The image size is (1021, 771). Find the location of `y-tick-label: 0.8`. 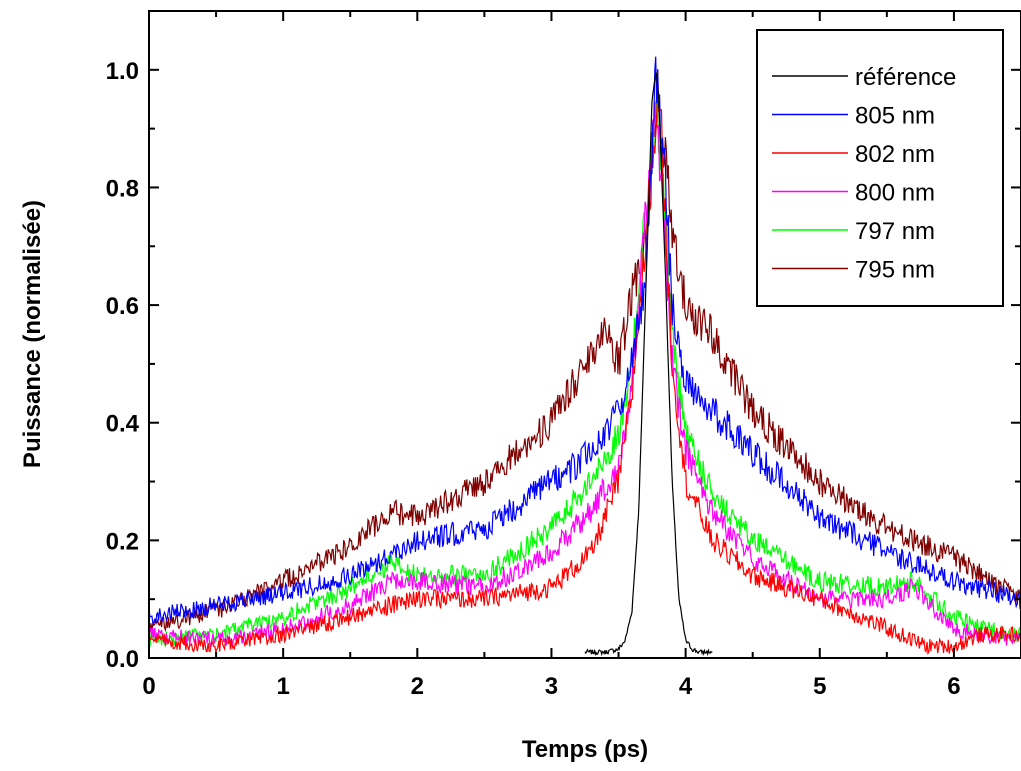

y-tick-label: 0.8 is located at coordinates (122, 188).